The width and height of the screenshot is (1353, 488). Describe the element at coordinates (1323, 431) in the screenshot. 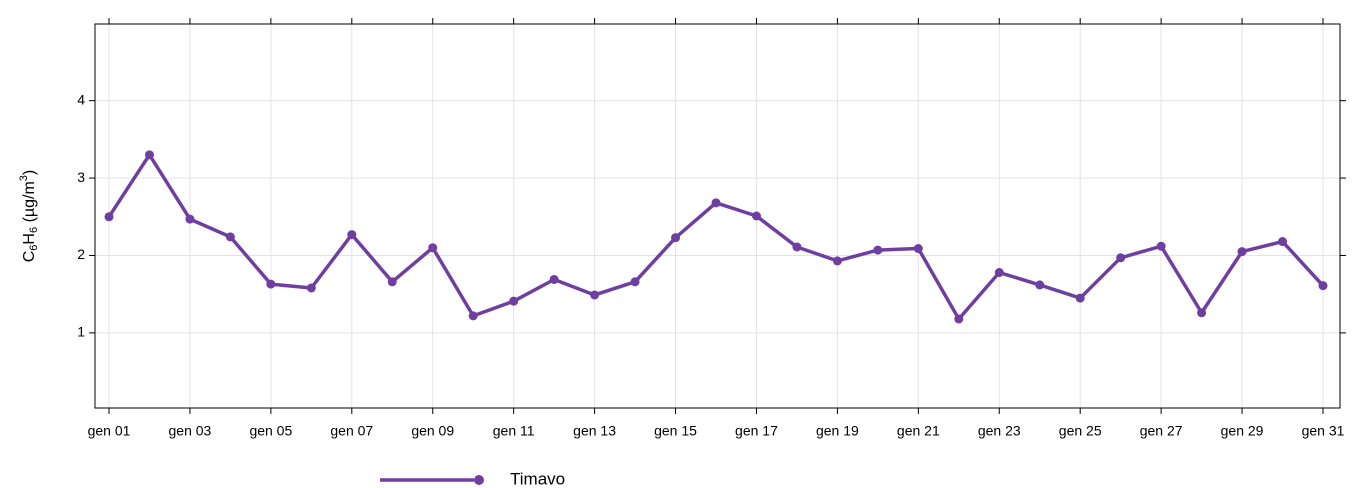

I see `x-tick-label: gen 31` at that location.